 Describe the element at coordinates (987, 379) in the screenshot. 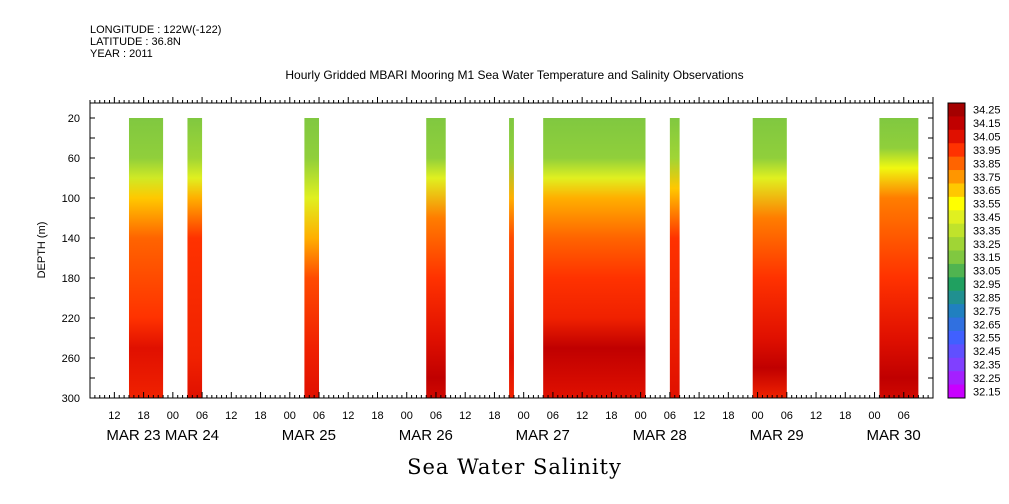

I see `colorbar-label: 32.25` at that location.